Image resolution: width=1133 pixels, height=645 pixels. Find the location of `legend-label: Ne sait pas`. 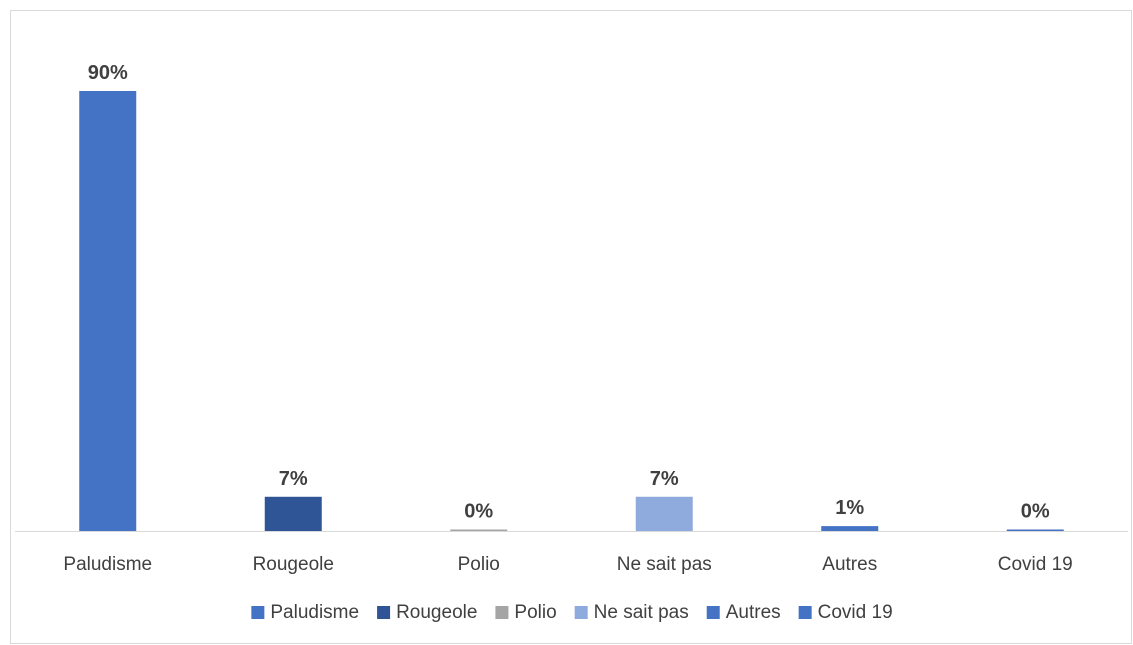

legend-label: Ne sait pas is located at coordinates (641, 612).